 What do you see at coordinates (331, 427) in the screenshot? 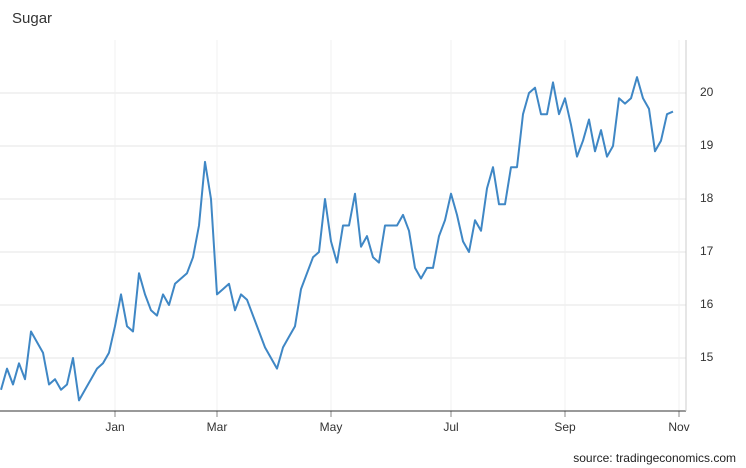
I see `x-tick-label: May` at bounding box center [331, 427].